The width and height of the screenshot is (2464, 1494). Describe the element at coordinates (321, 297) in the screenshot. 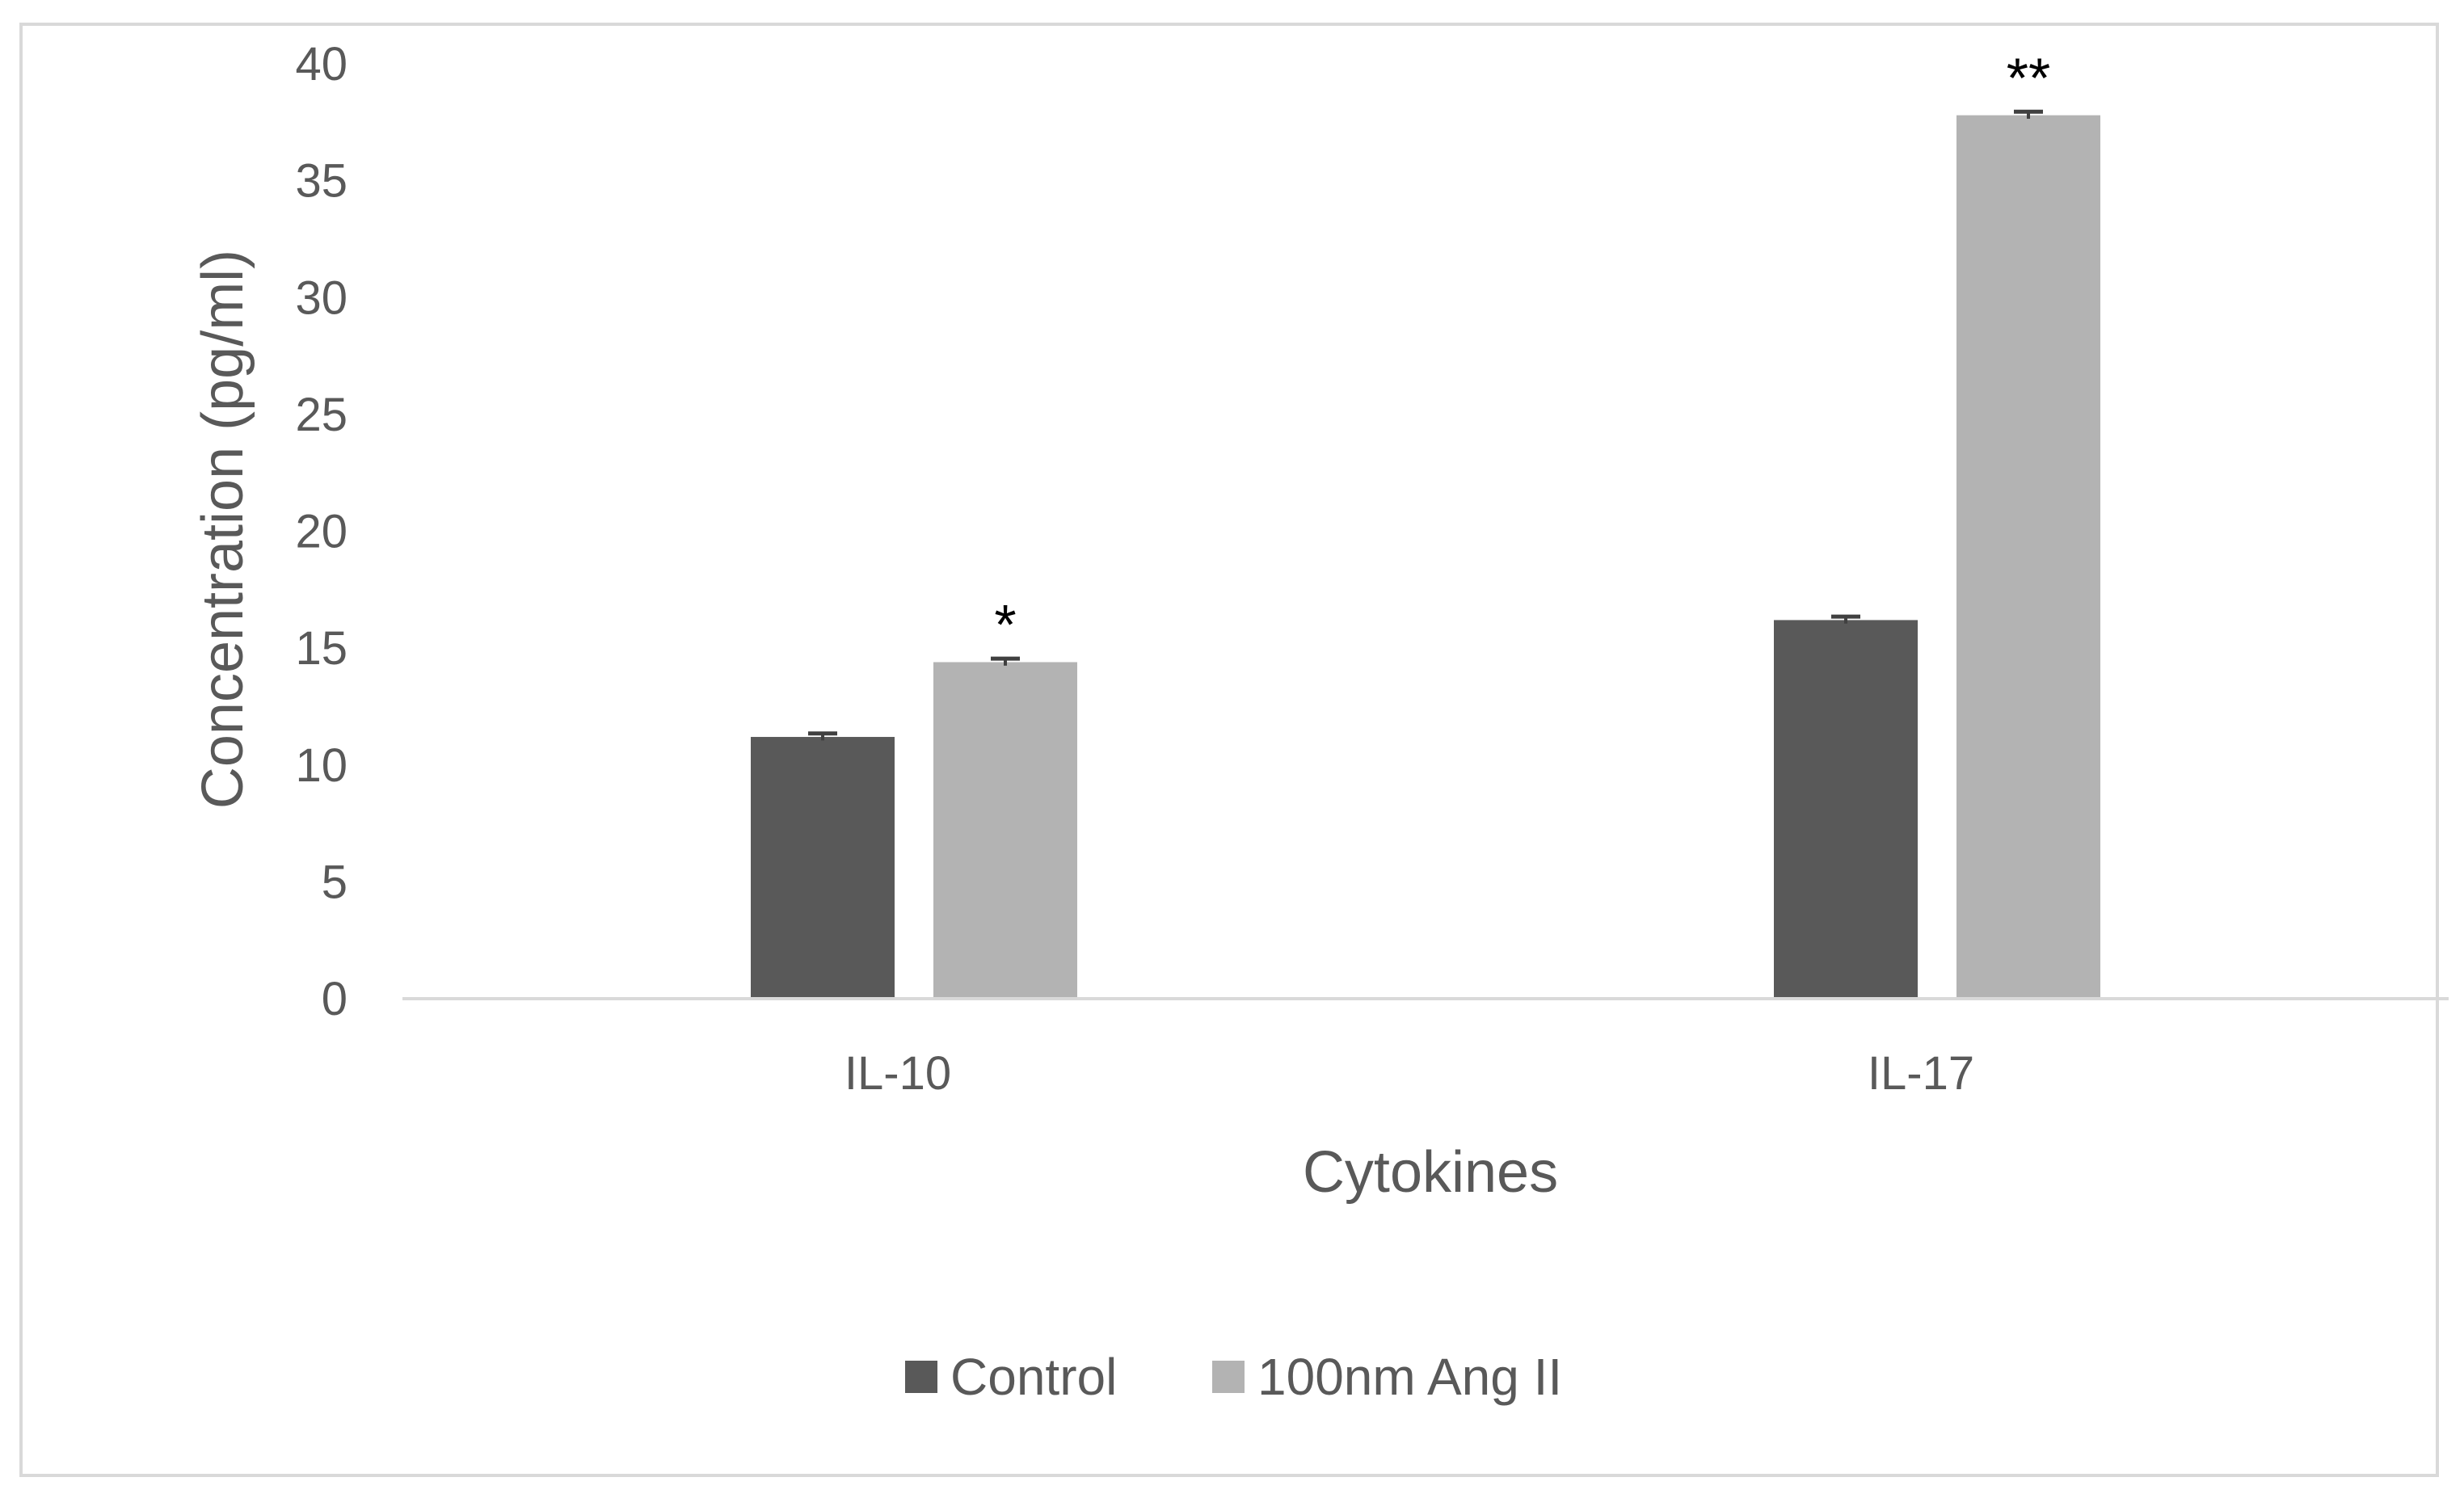

I see `y-tick-label: 30` at that location.